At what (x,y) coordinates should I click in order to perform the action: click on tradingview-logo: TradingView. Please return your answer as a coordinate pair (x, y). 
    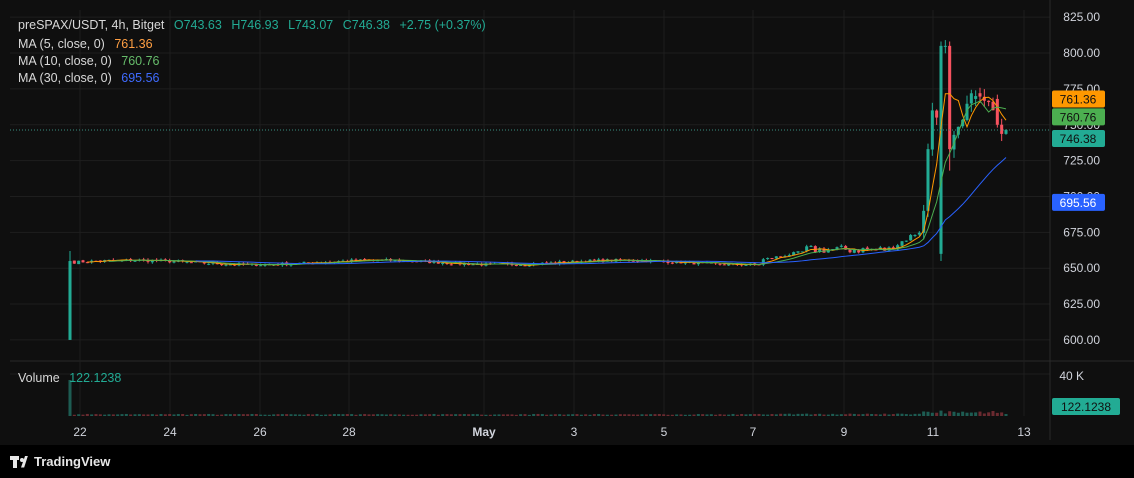
    Looking at the image, I should click on (60, 461).